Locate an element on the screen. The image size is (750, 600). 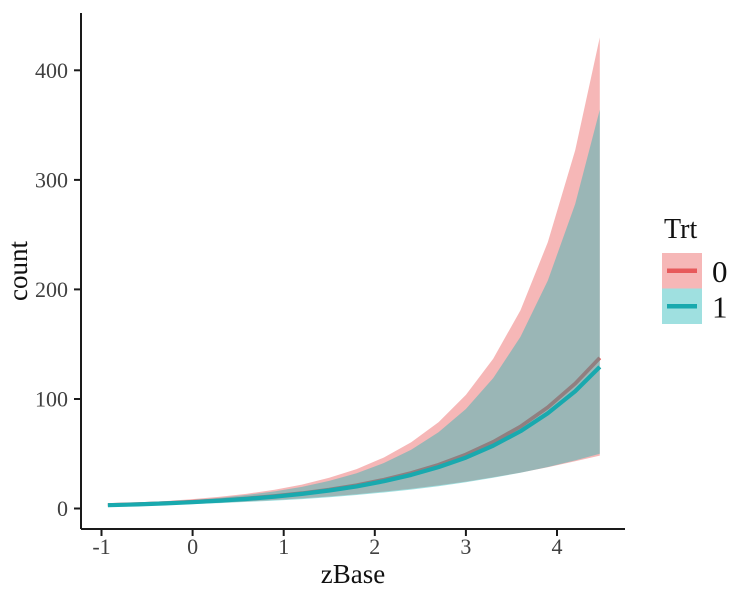
x-tick-label: 4 is located at coordinates (557, 546).